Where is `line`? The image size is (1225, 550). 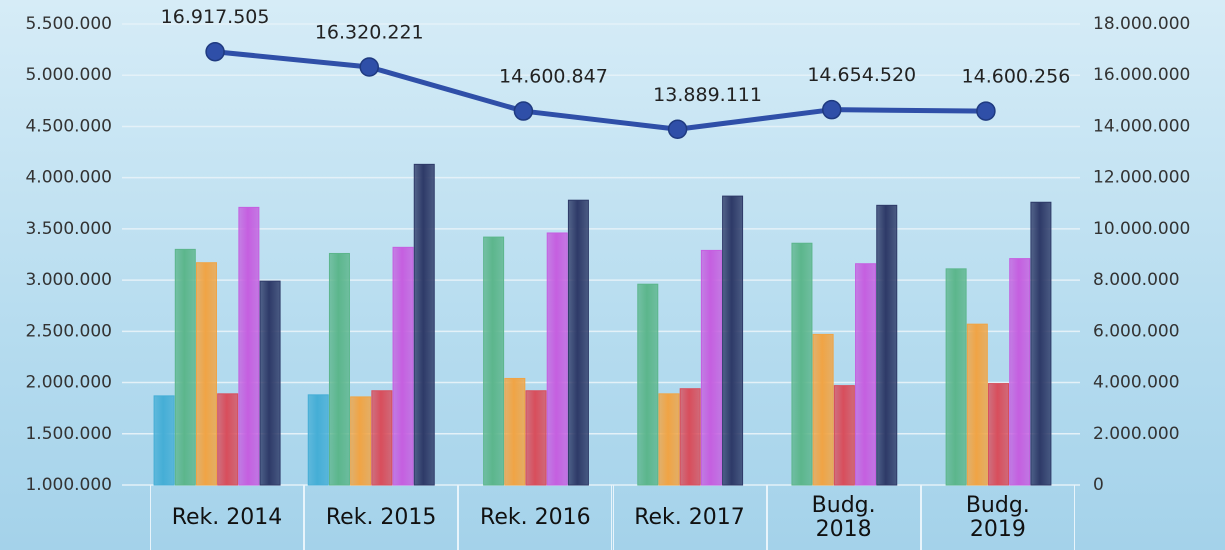
line is located at coordinates (600, 90).